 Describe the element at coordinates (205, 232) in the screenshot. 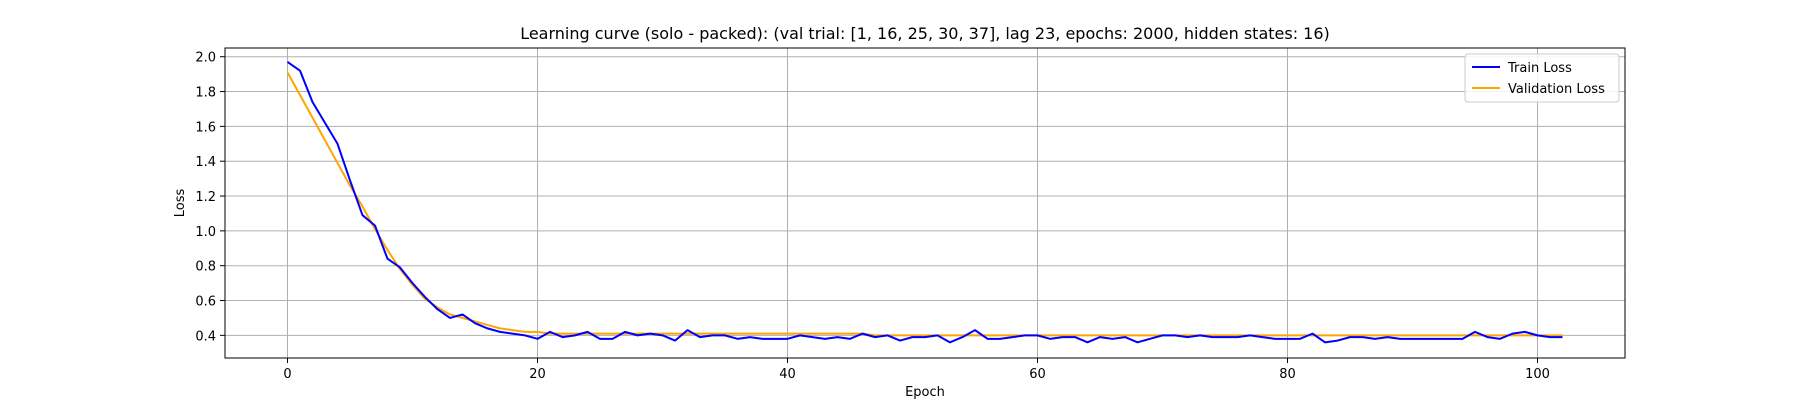

I see `y-tick-label: 1.0` at that location.